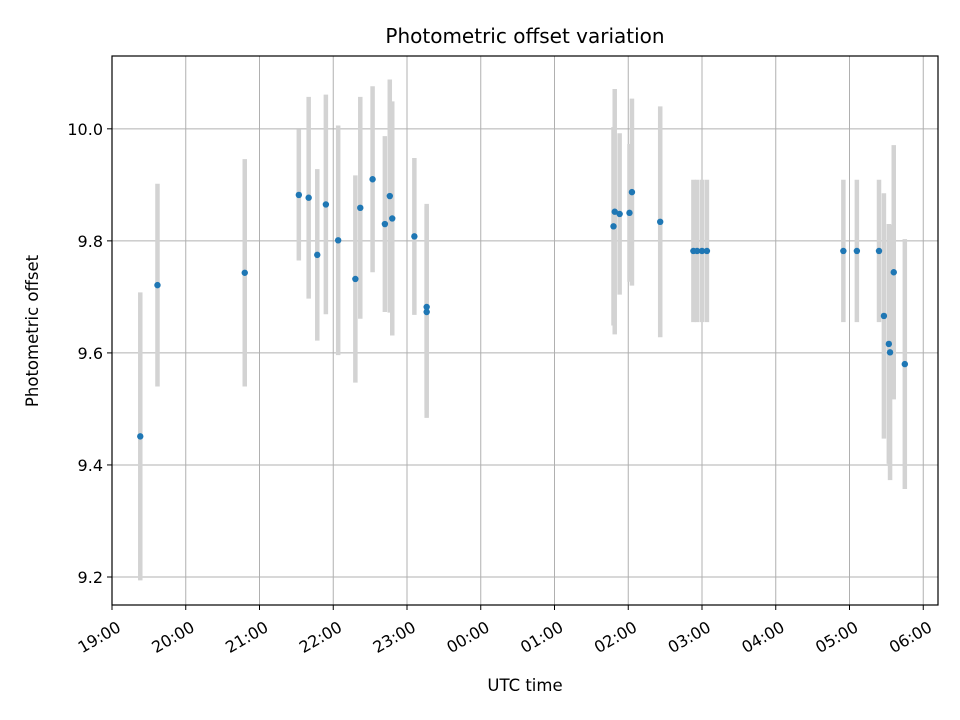 The height and width of the screenshot is (720, 960). Describe the element at coordinates (85, 129) in the screenshot. I see `y-tick-label: 10.0` at that location.